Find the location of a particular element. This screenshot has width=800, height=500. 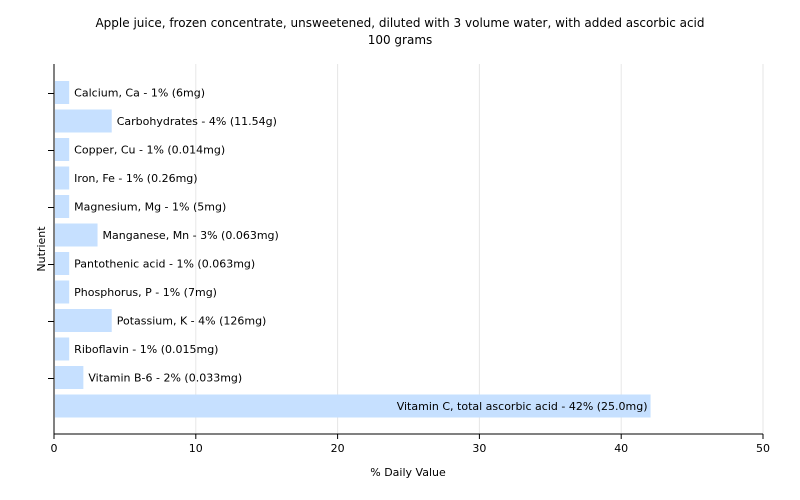

x-tick-label: 0 is located at coordinates (54, 448).